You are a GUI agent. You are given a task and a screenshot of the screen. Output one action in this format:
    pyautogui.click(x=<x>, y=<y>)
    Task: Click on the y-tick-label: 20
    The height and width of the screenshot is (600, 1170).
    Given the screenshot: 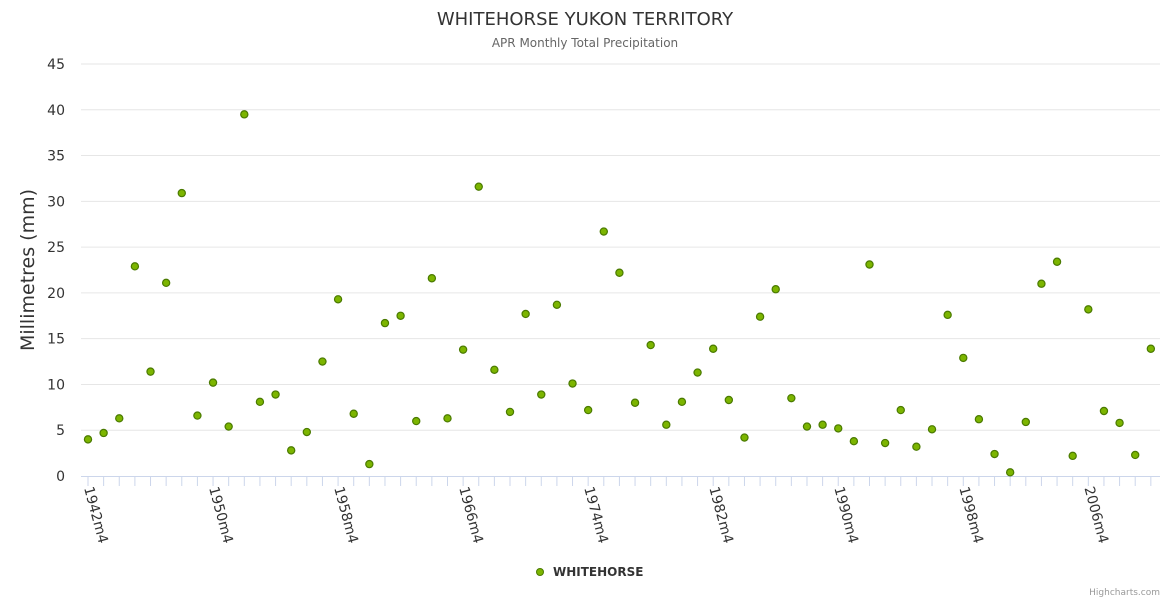 What is the action you would take?
    pyautogui.click(x=56, y=294)
    